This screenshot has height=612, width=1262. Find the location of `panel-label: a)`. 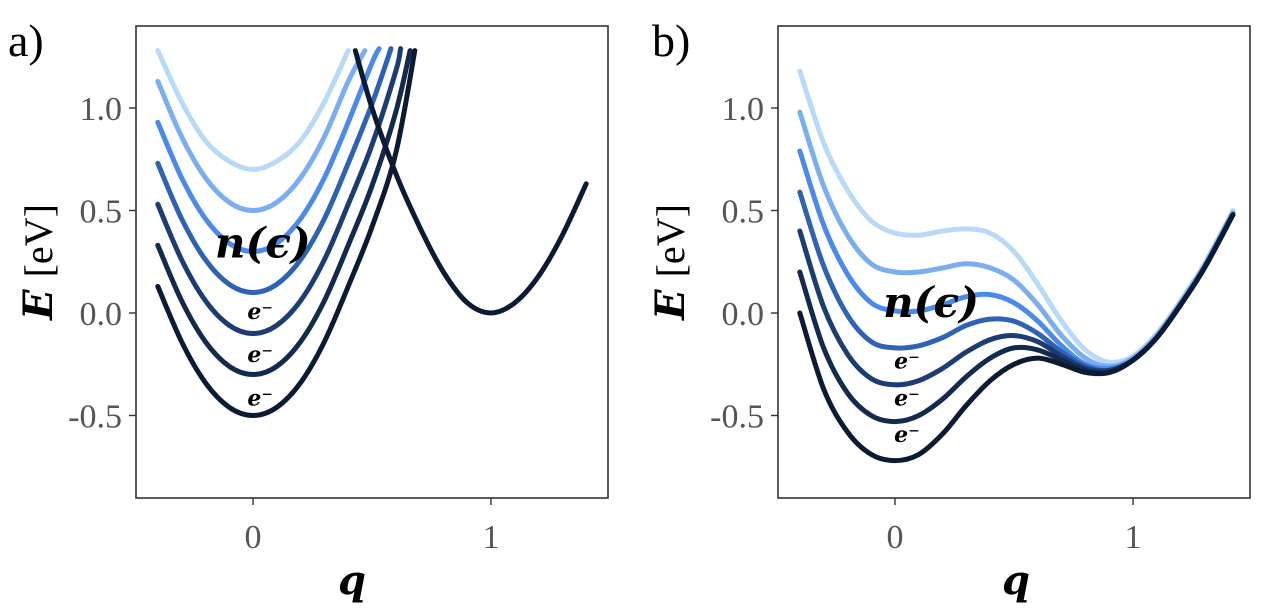

panel-label: a) is located at coordinates (26, 40).